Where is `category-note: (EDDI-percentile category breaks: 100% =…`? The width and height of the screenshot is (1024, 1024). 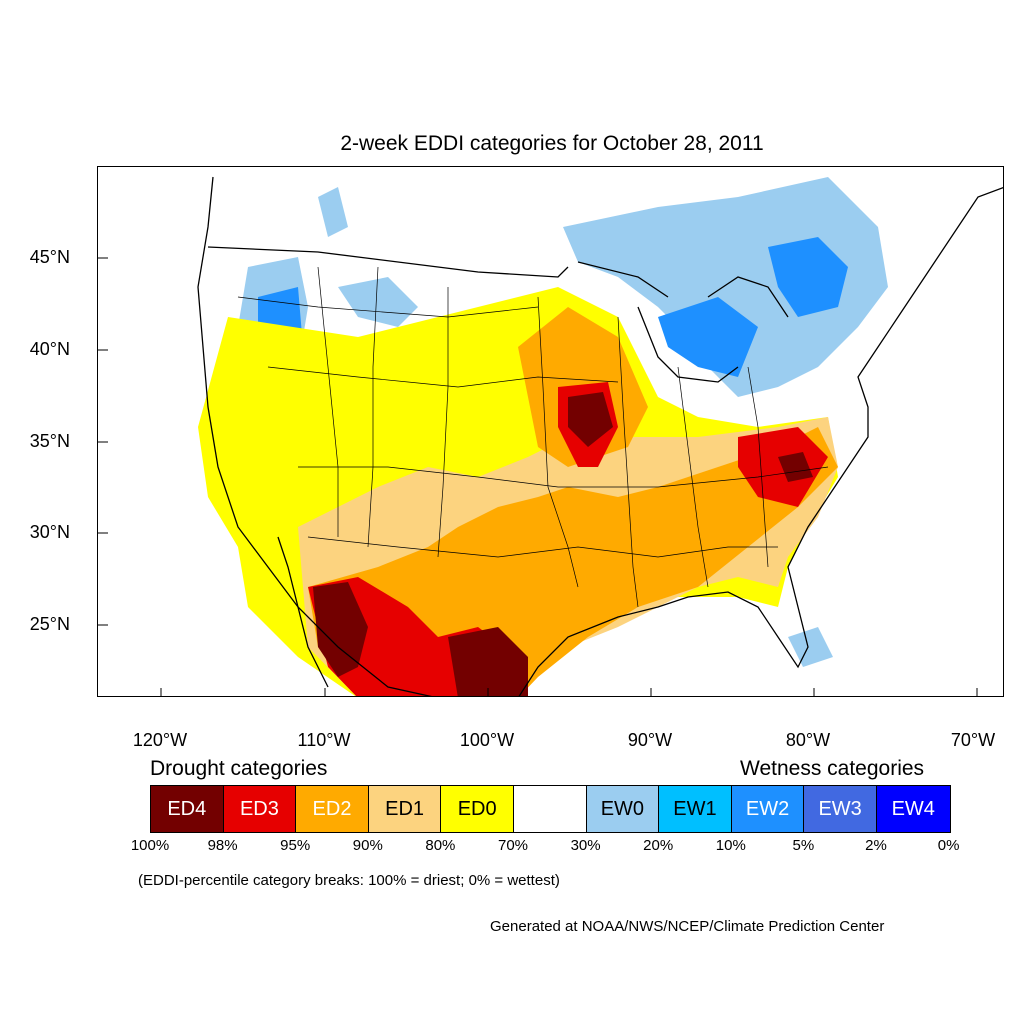
category-note: (EDDI-percentile category breaks: 100% =… is located at coordinates (349, 880).